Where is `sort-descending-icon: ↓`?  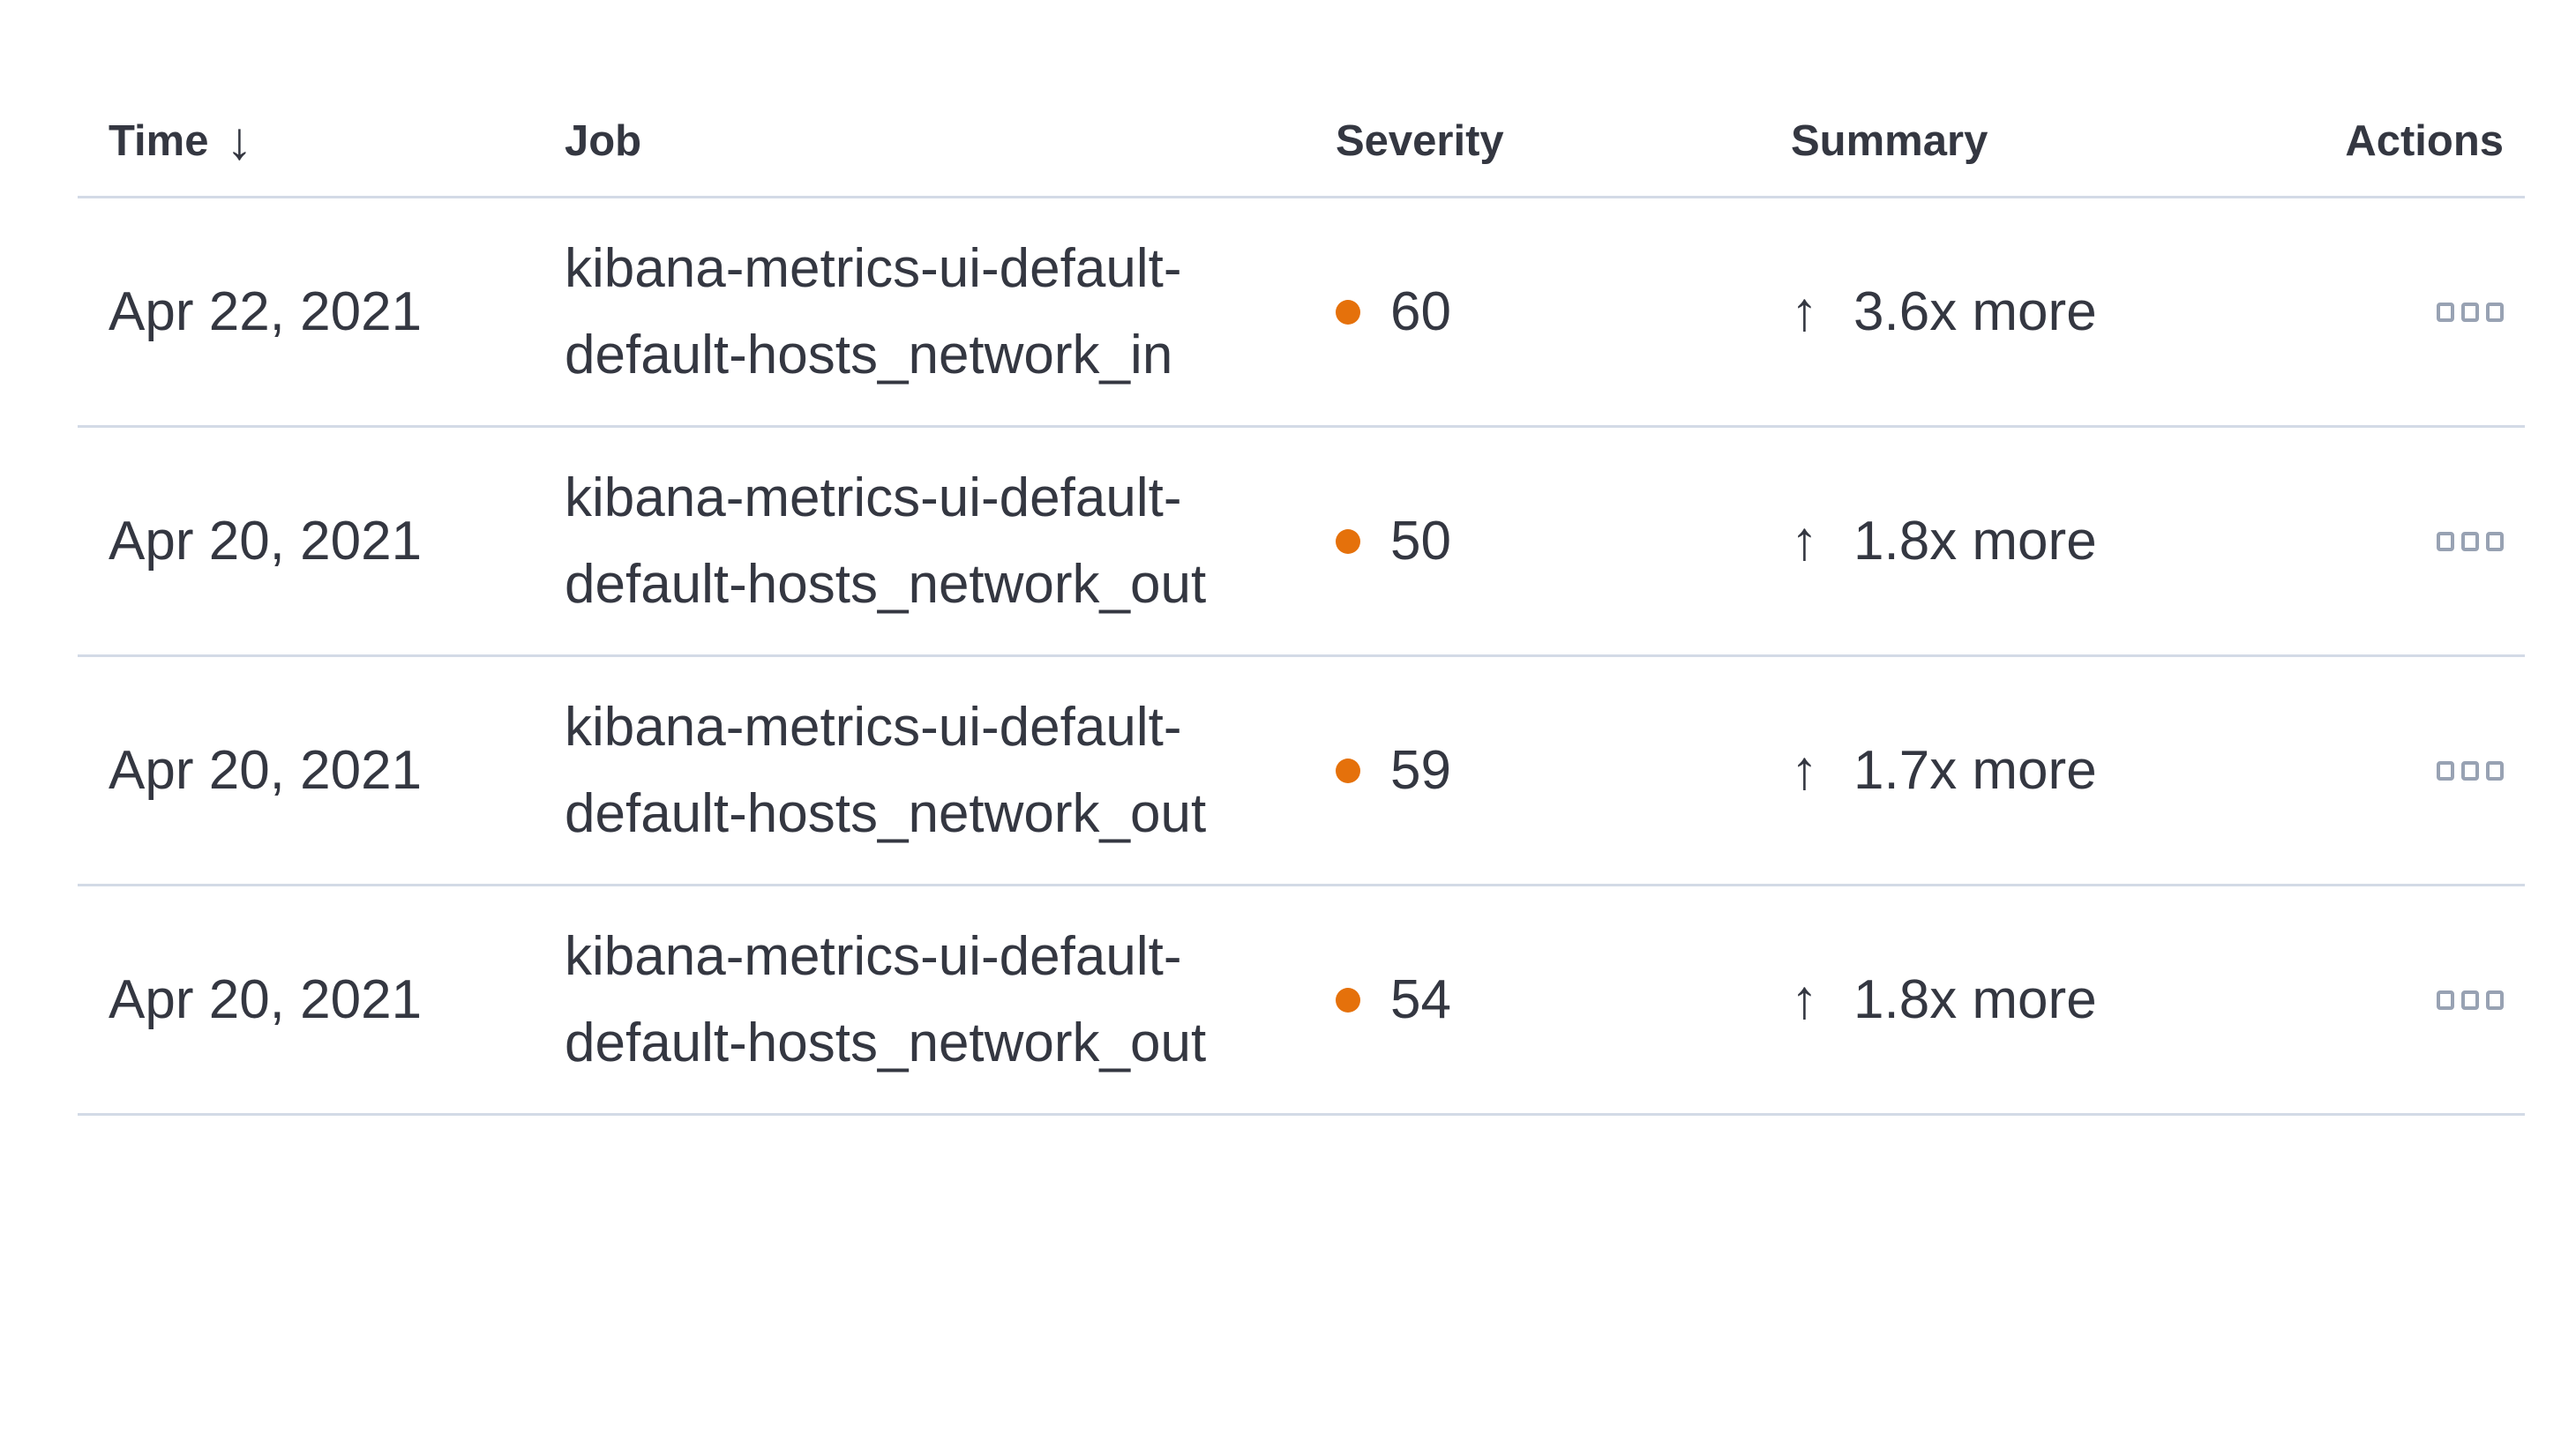
sort-descending-icon: ↓ is located at coordinates (239, 140).